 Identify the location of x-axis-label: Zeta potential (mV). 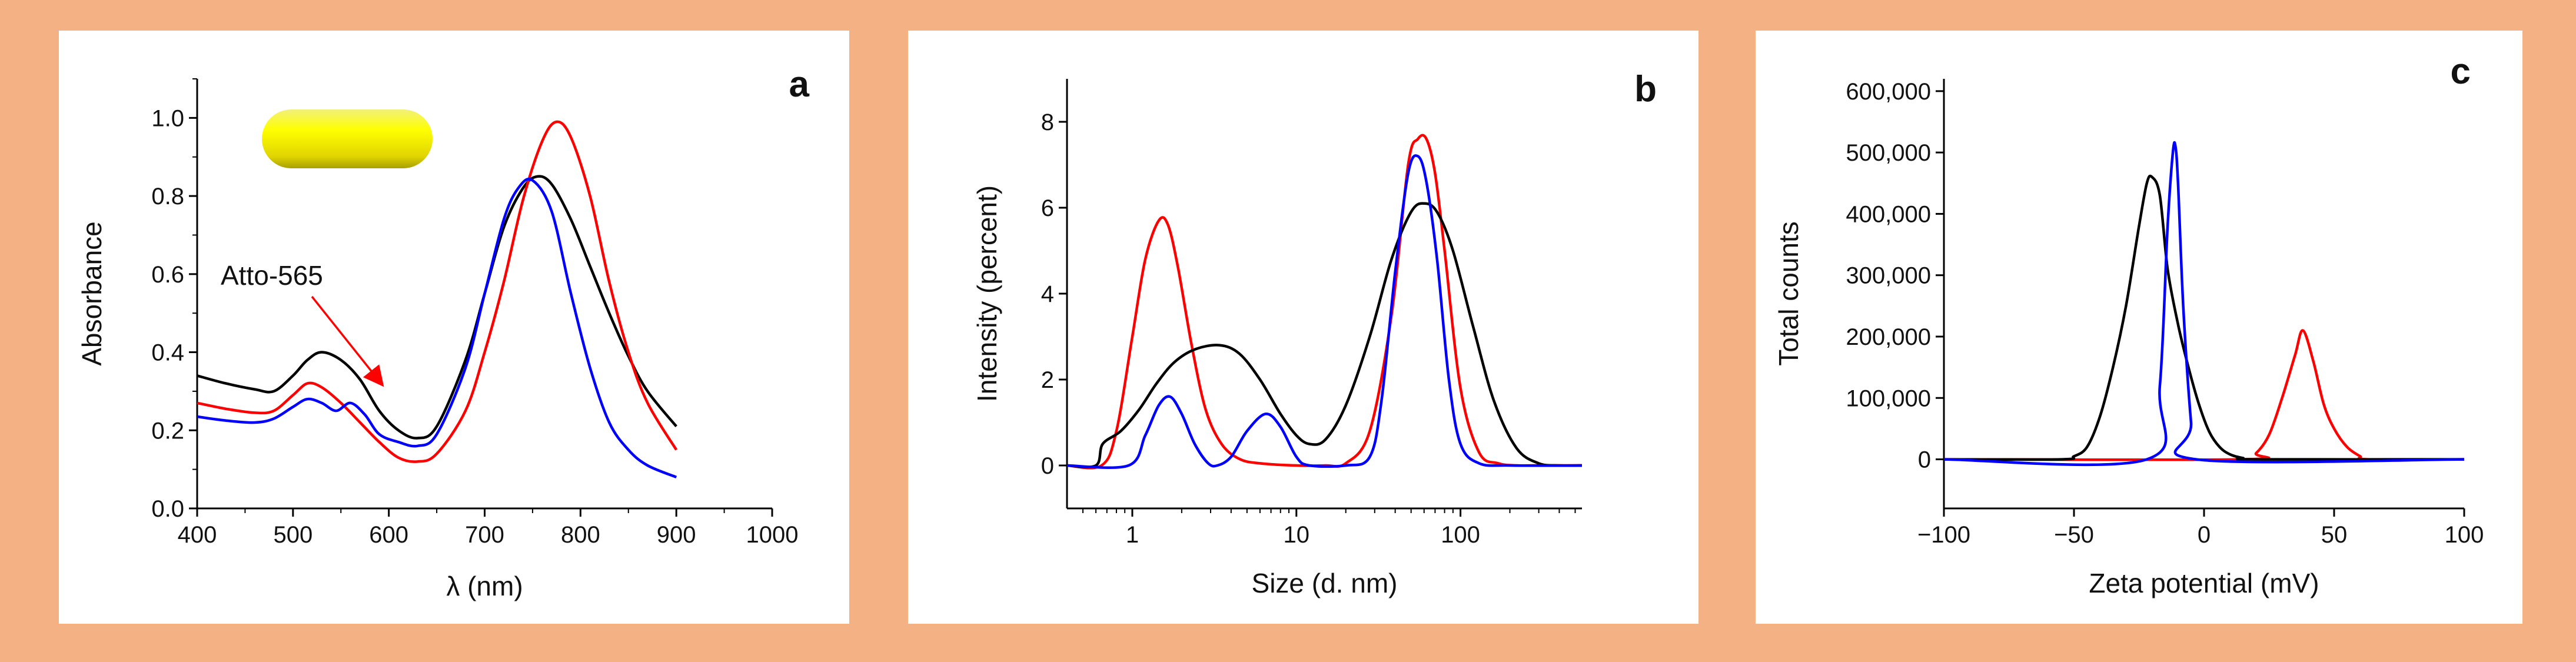
(2204, 583).